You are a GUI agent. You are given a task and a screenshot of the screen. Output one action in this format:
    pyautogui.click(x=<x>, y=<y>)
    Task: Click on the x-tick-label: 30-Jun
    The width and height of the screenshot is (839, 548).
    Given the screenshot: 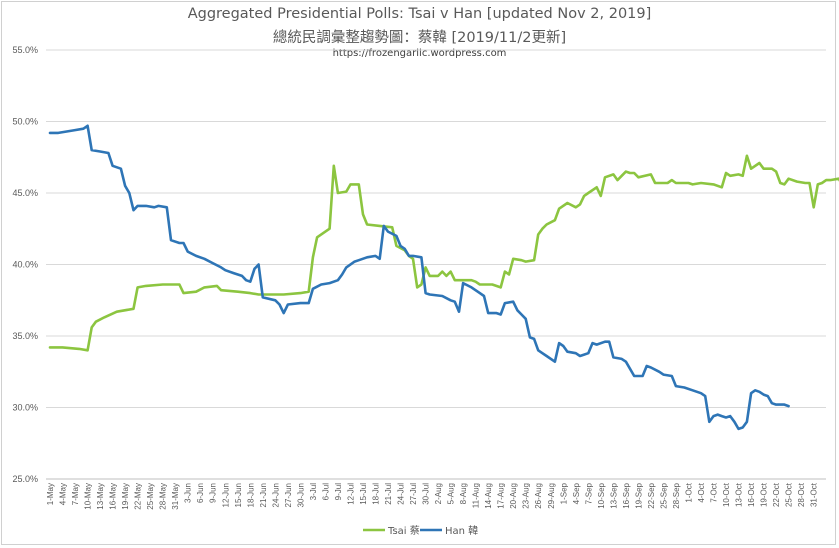 What is the action you would take?
    pyautogui.click(x=300, y=495)
    